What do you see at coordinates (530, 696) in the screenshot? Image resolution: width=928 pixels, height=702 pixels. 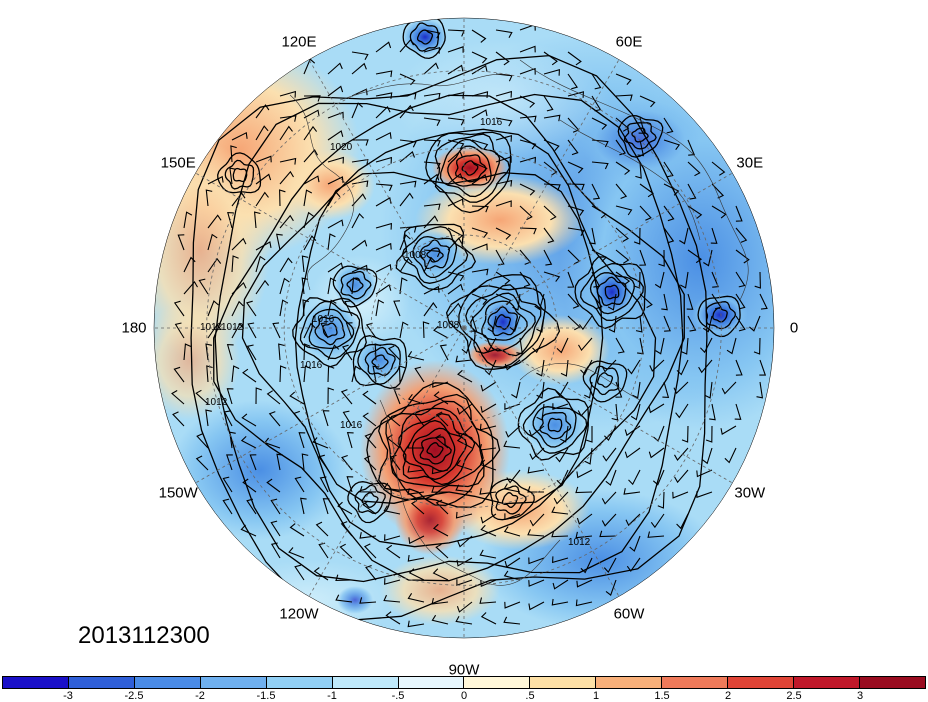 I see `colorbar-tick-label: .5` at bounding box center [530, 696].